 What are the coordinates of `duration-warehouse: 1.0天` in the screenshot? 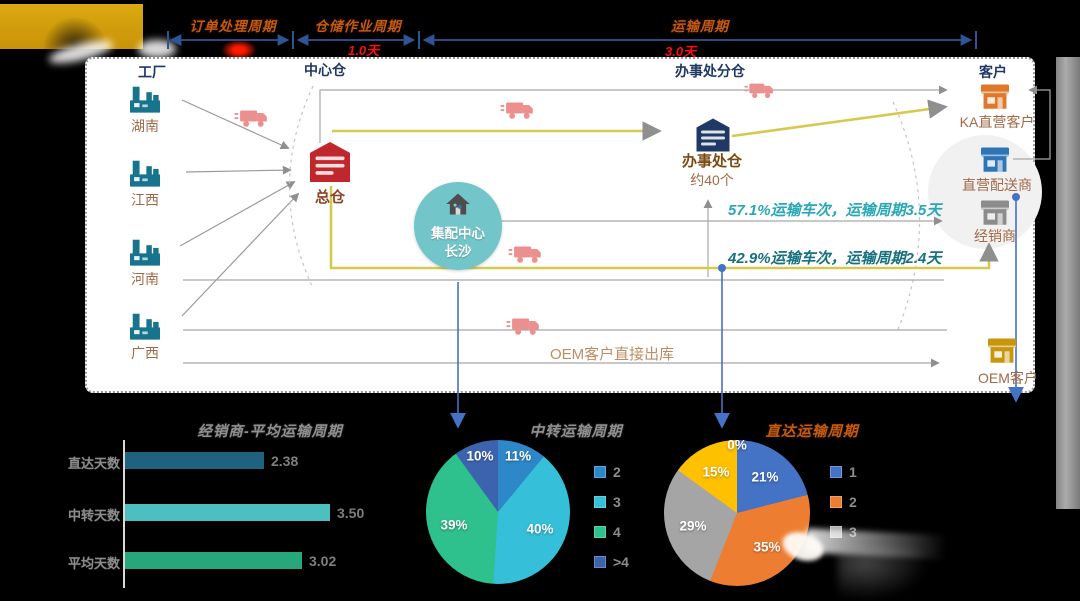 It's located at (364, 50).